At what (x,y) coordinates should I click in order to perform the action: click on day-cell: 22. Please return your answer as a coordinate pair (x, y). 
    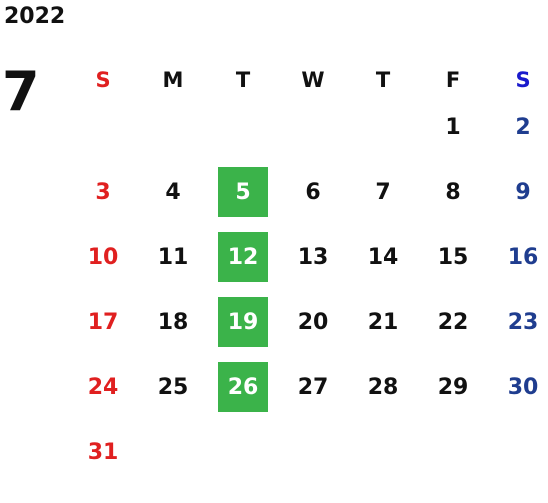
    Looking at the image, I should click on (453, 329).